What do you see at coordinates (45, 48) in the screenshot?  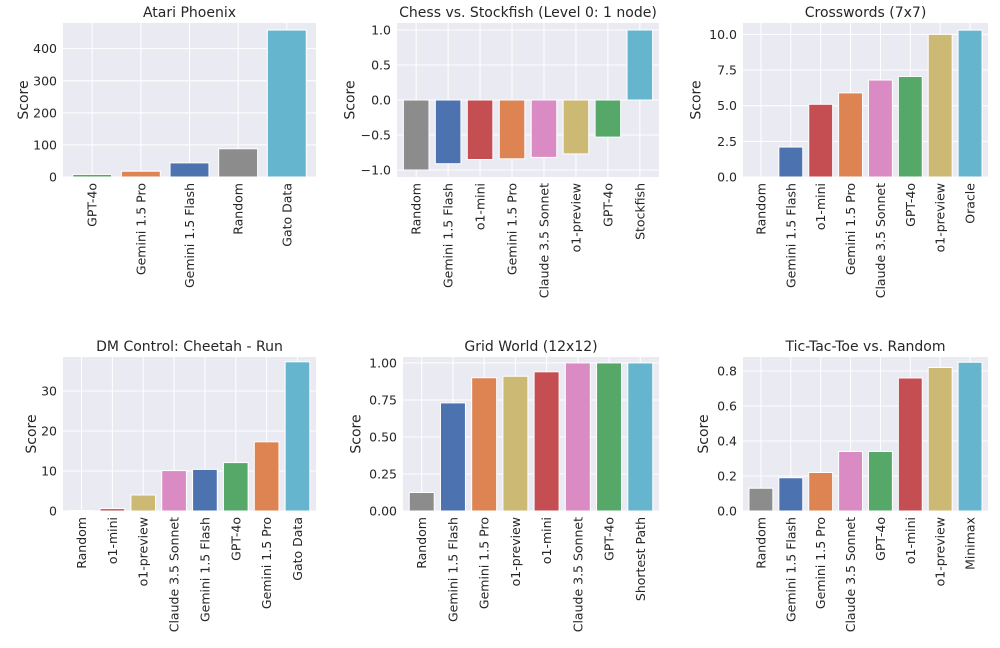 I see `y-tick-label: 400` at bounding box center [45, 48].